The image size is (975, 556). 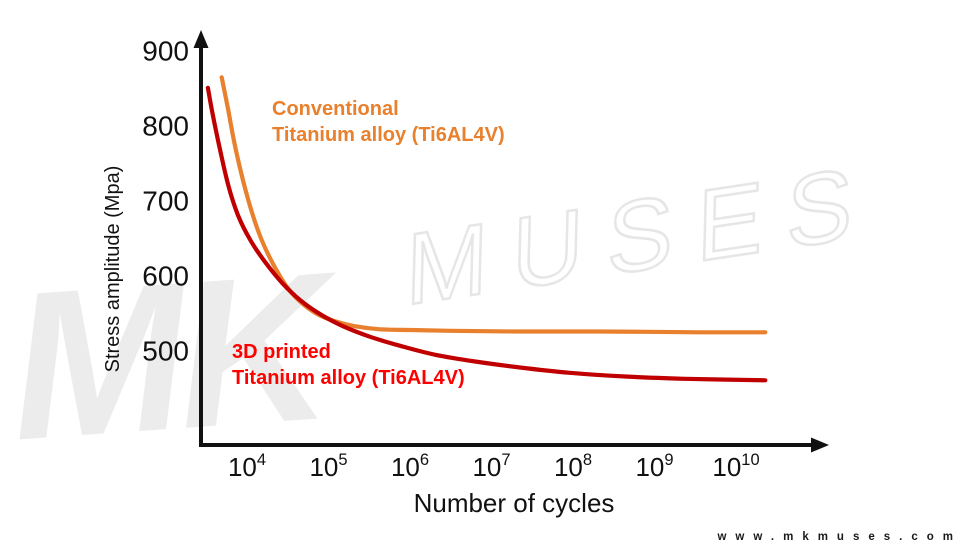 I want to click on y-tick-label: 600, so click(x=165, y=276).